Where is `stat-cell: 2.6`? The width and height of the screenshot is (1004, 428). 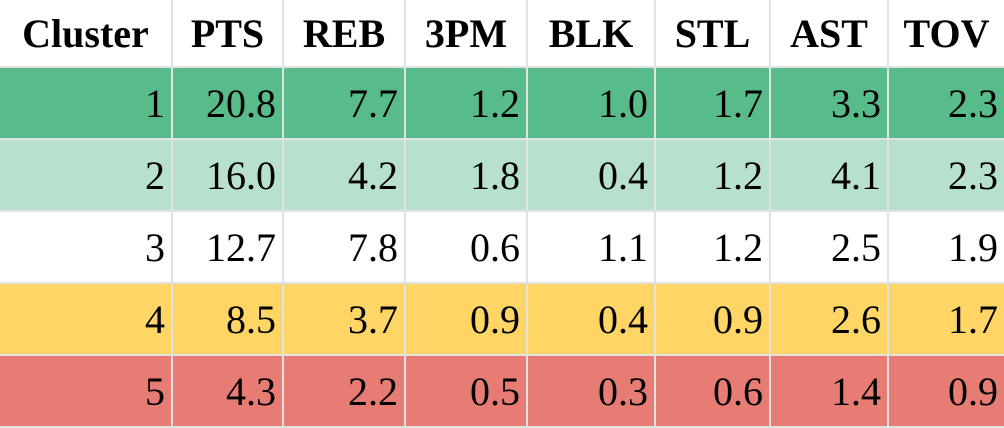 stat-cell: 2.6 is located at coordinates (829, 319).